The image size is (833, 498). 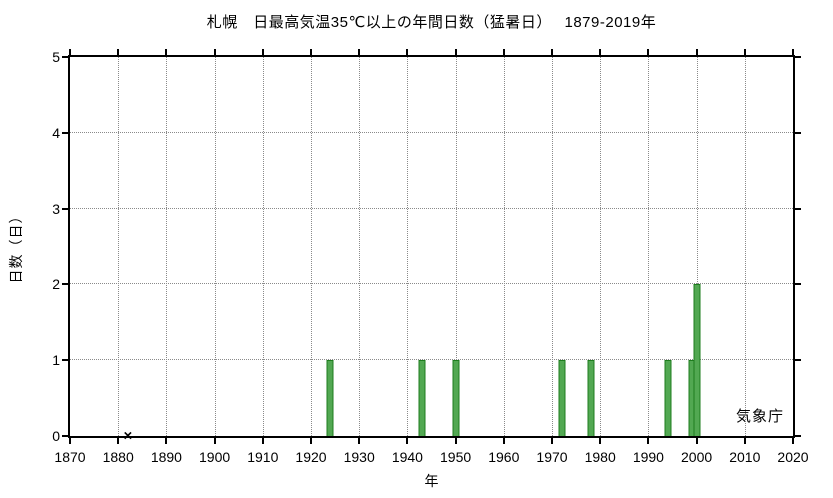 What do you see at coordinates (262, 441) in the screenshot?
I see `x-tick-bottom-1910` at bounding box center [262, 441].